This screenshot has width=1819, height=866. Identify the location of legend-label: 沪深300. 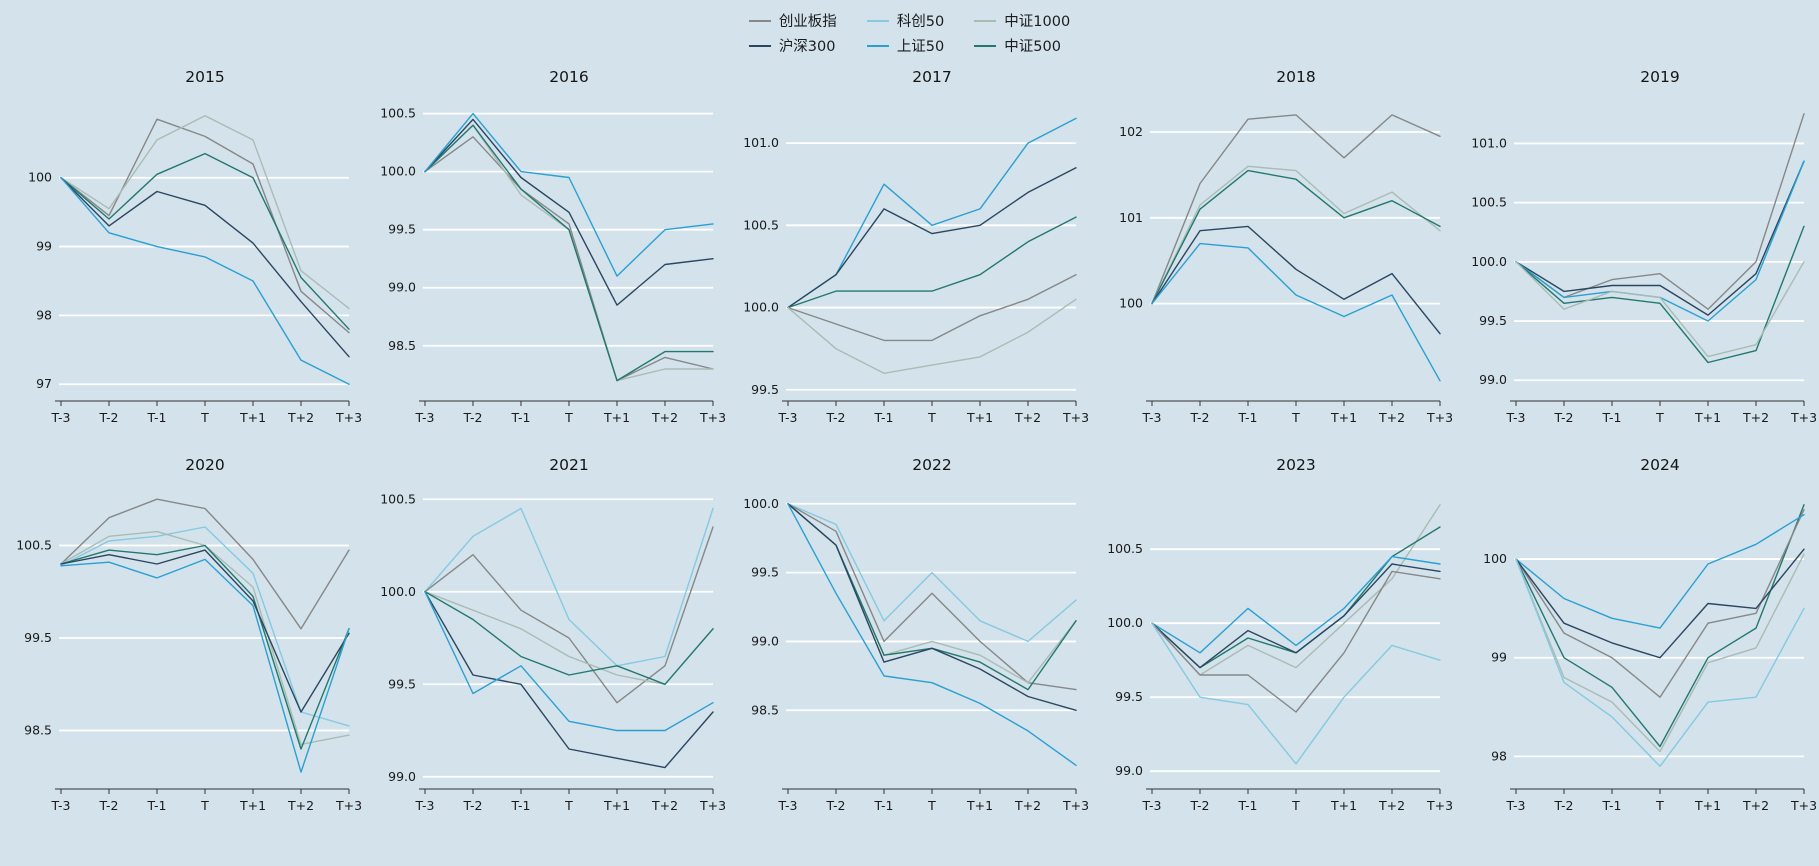
(807, 47).